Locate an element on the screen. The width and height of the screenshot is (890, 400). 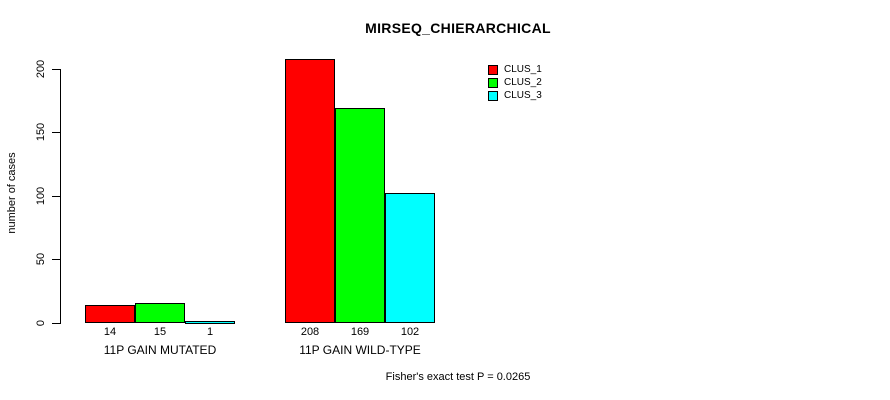
legend: CLUS_1 CLUS_2 CLUS_3 is located at coordinates (515, 82).